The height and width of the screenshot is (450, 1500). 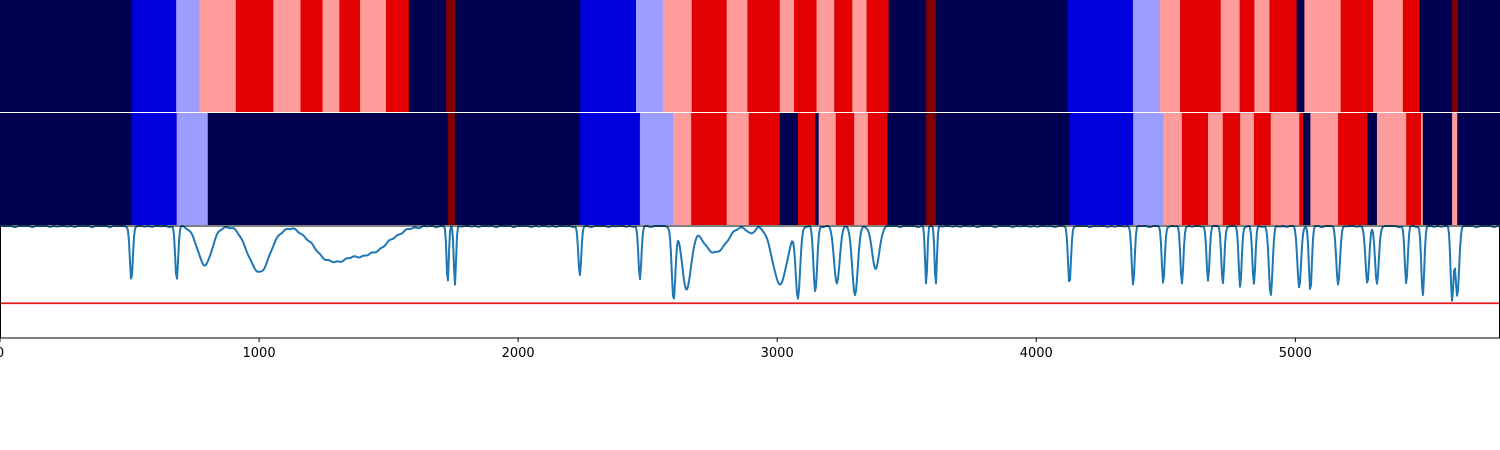 I want to click on x-tick-label-1: 1000, so click(x=259, y=353).